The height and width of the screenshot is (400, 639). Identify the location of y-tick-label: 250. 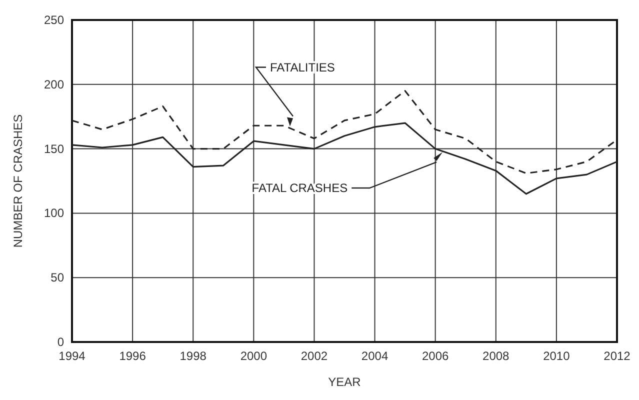
(54, 20).